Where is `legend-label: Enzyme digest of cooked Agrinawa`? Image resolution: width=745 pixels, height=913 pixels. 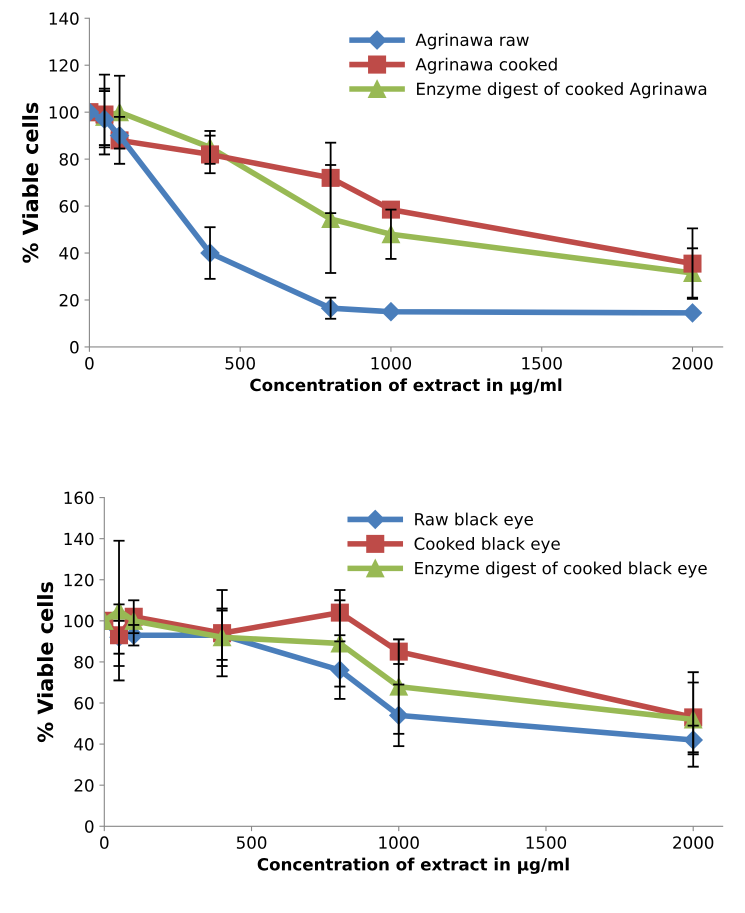
legend-label: Enzyme digest of cooked Agrinawa is located at coordinates (561, 90).